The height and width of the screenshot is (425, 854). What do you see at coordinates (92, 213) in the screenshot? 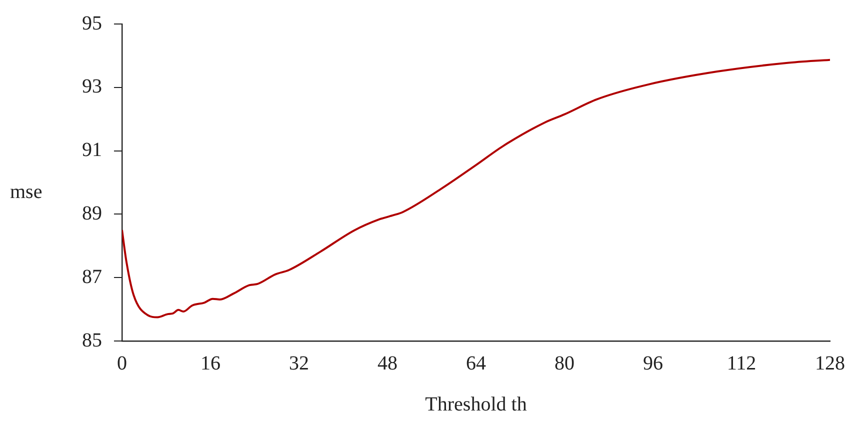
I see `y-tick-label: 89` at bounding box center [92, 213].